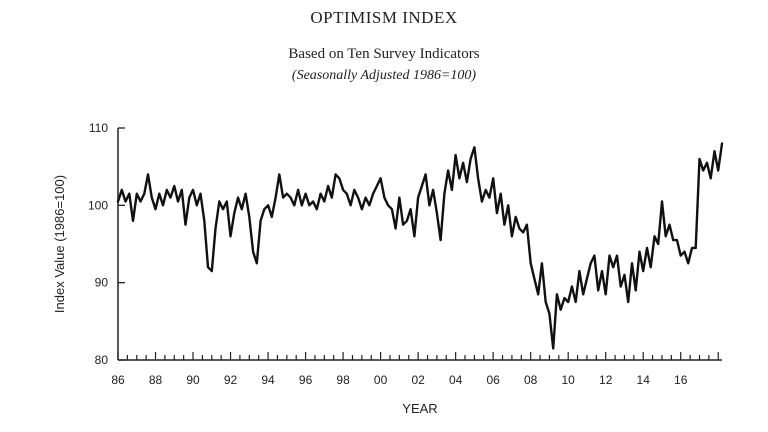  I want to click on y-tick-label: 110, so click(98, 128).